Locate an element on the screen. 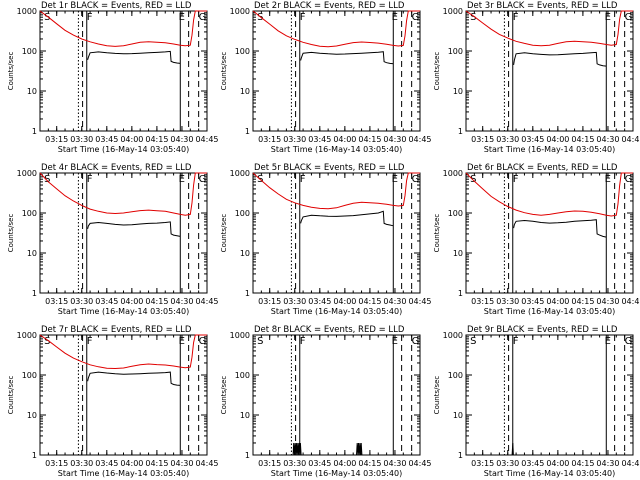 Image resolution: width=640 pixels, height=480 pixels. chart-title: Det 8r BLACK = Events, RED = LLD is located at coordinates (329, 330).